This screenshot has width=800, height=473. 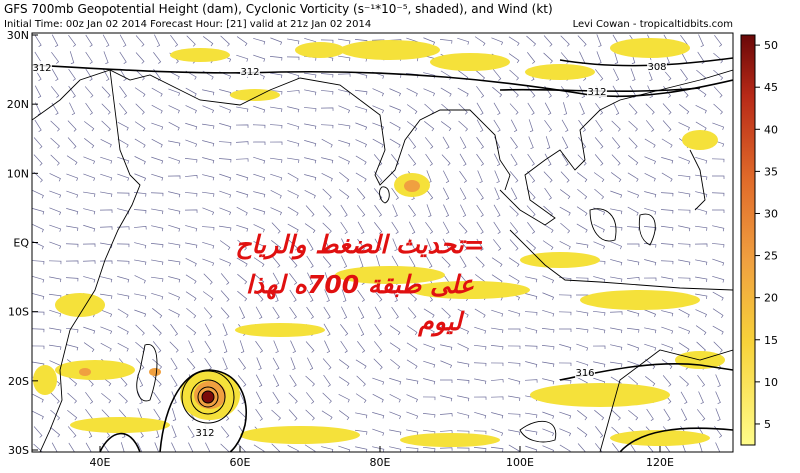 I want to click on lat-label: 20N, so click(x=18, y=104).